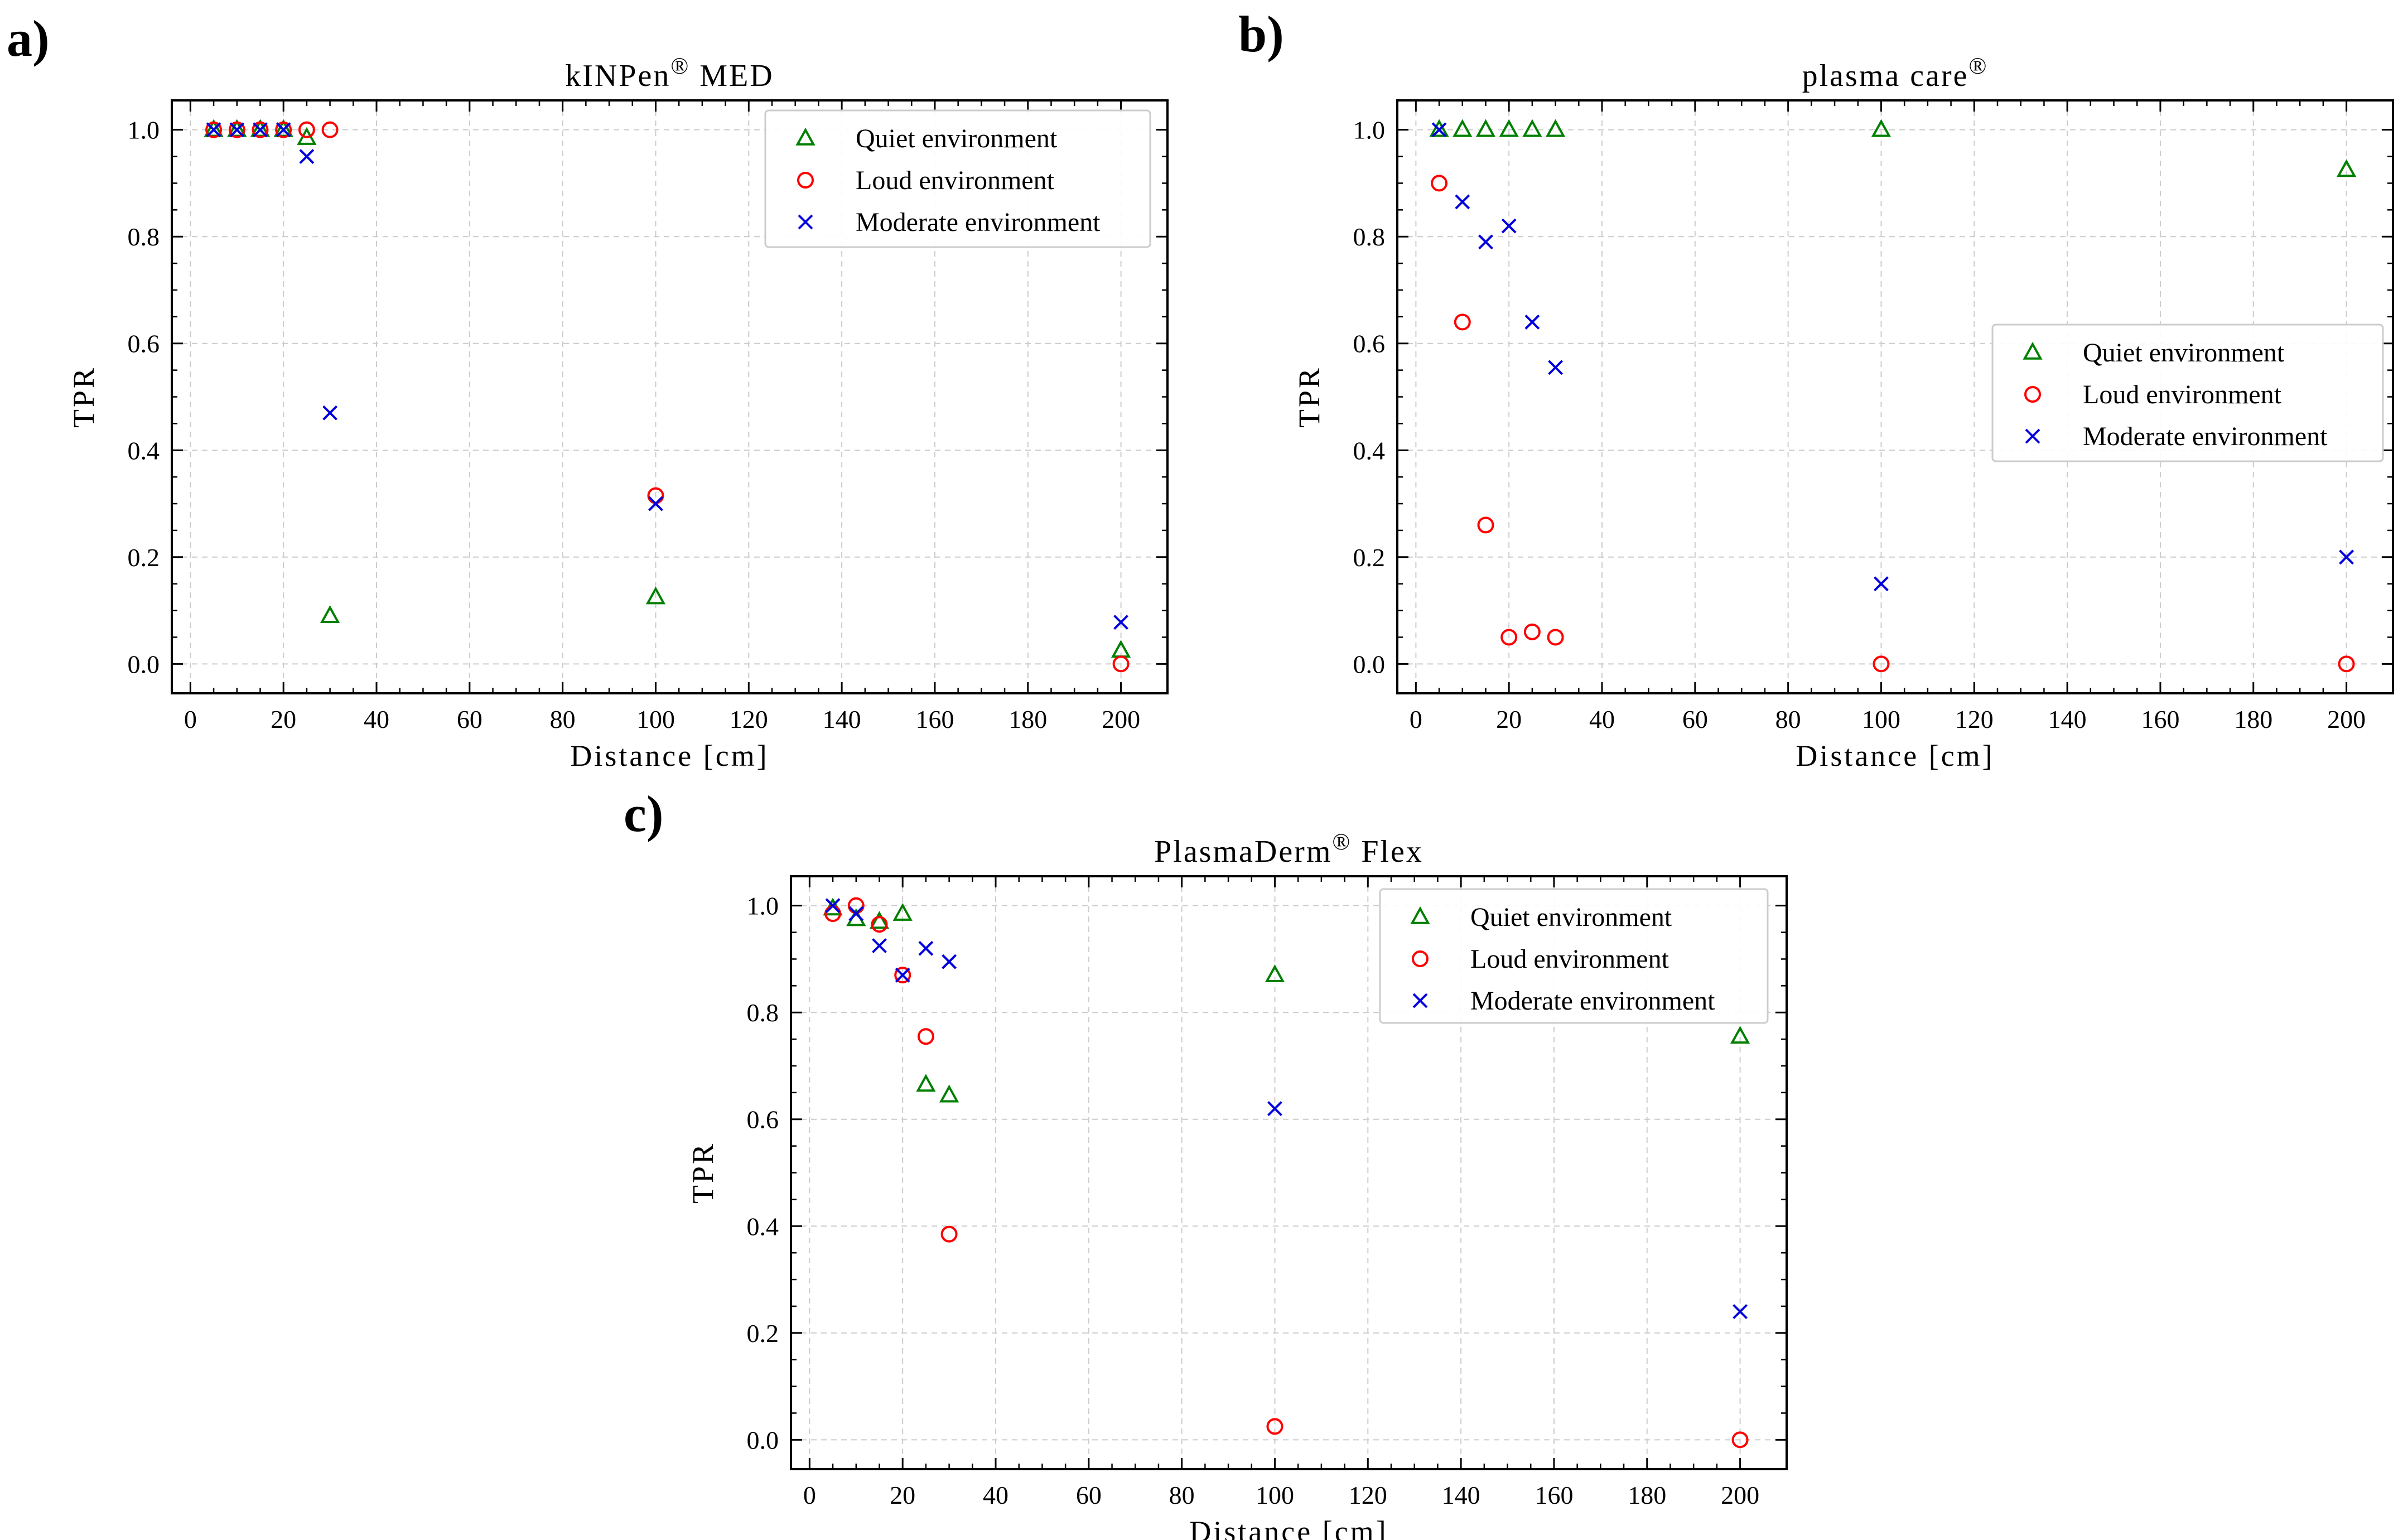 This screenshot has height=1540, width=2403. What do you see at coordinates (763, 906) in the screenshot?
I see `y-tick-label: 1.0` at bounding box center [763, 906].